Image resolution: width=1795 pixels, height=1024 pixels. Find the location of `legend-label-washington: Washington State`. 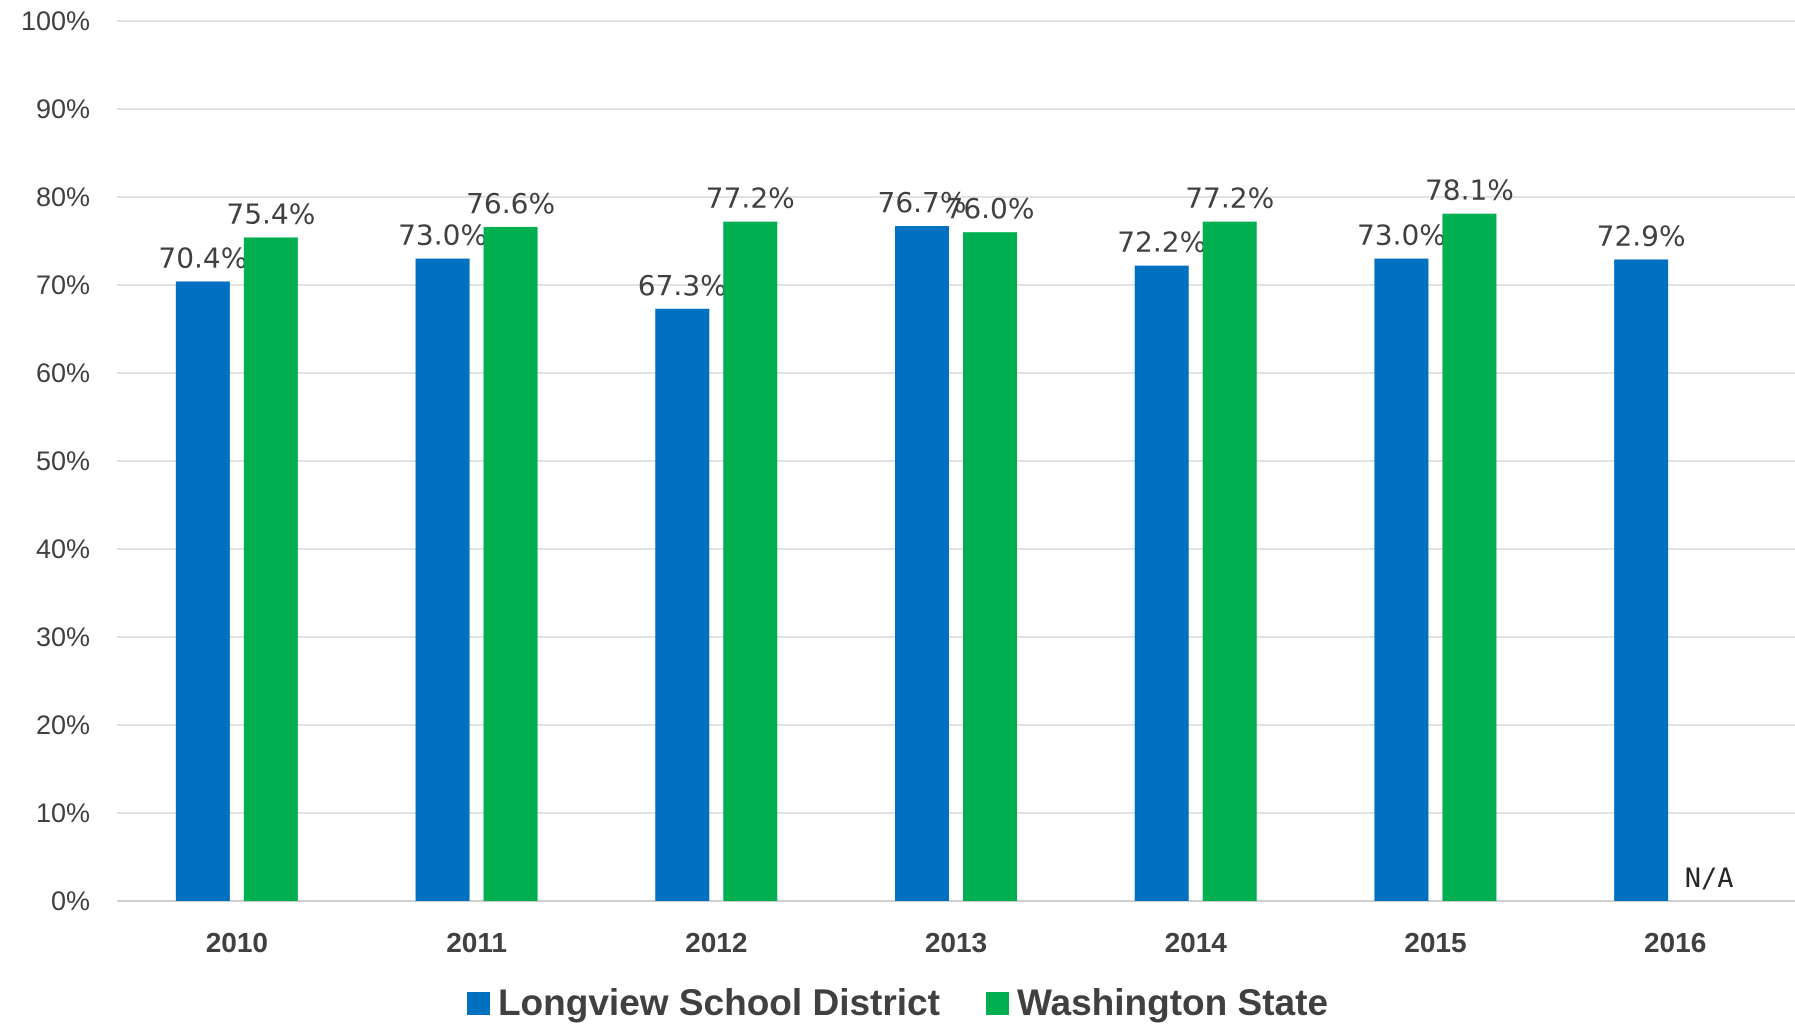

legend-label-washington: Washington State is located at coordinates (1172, 1002).